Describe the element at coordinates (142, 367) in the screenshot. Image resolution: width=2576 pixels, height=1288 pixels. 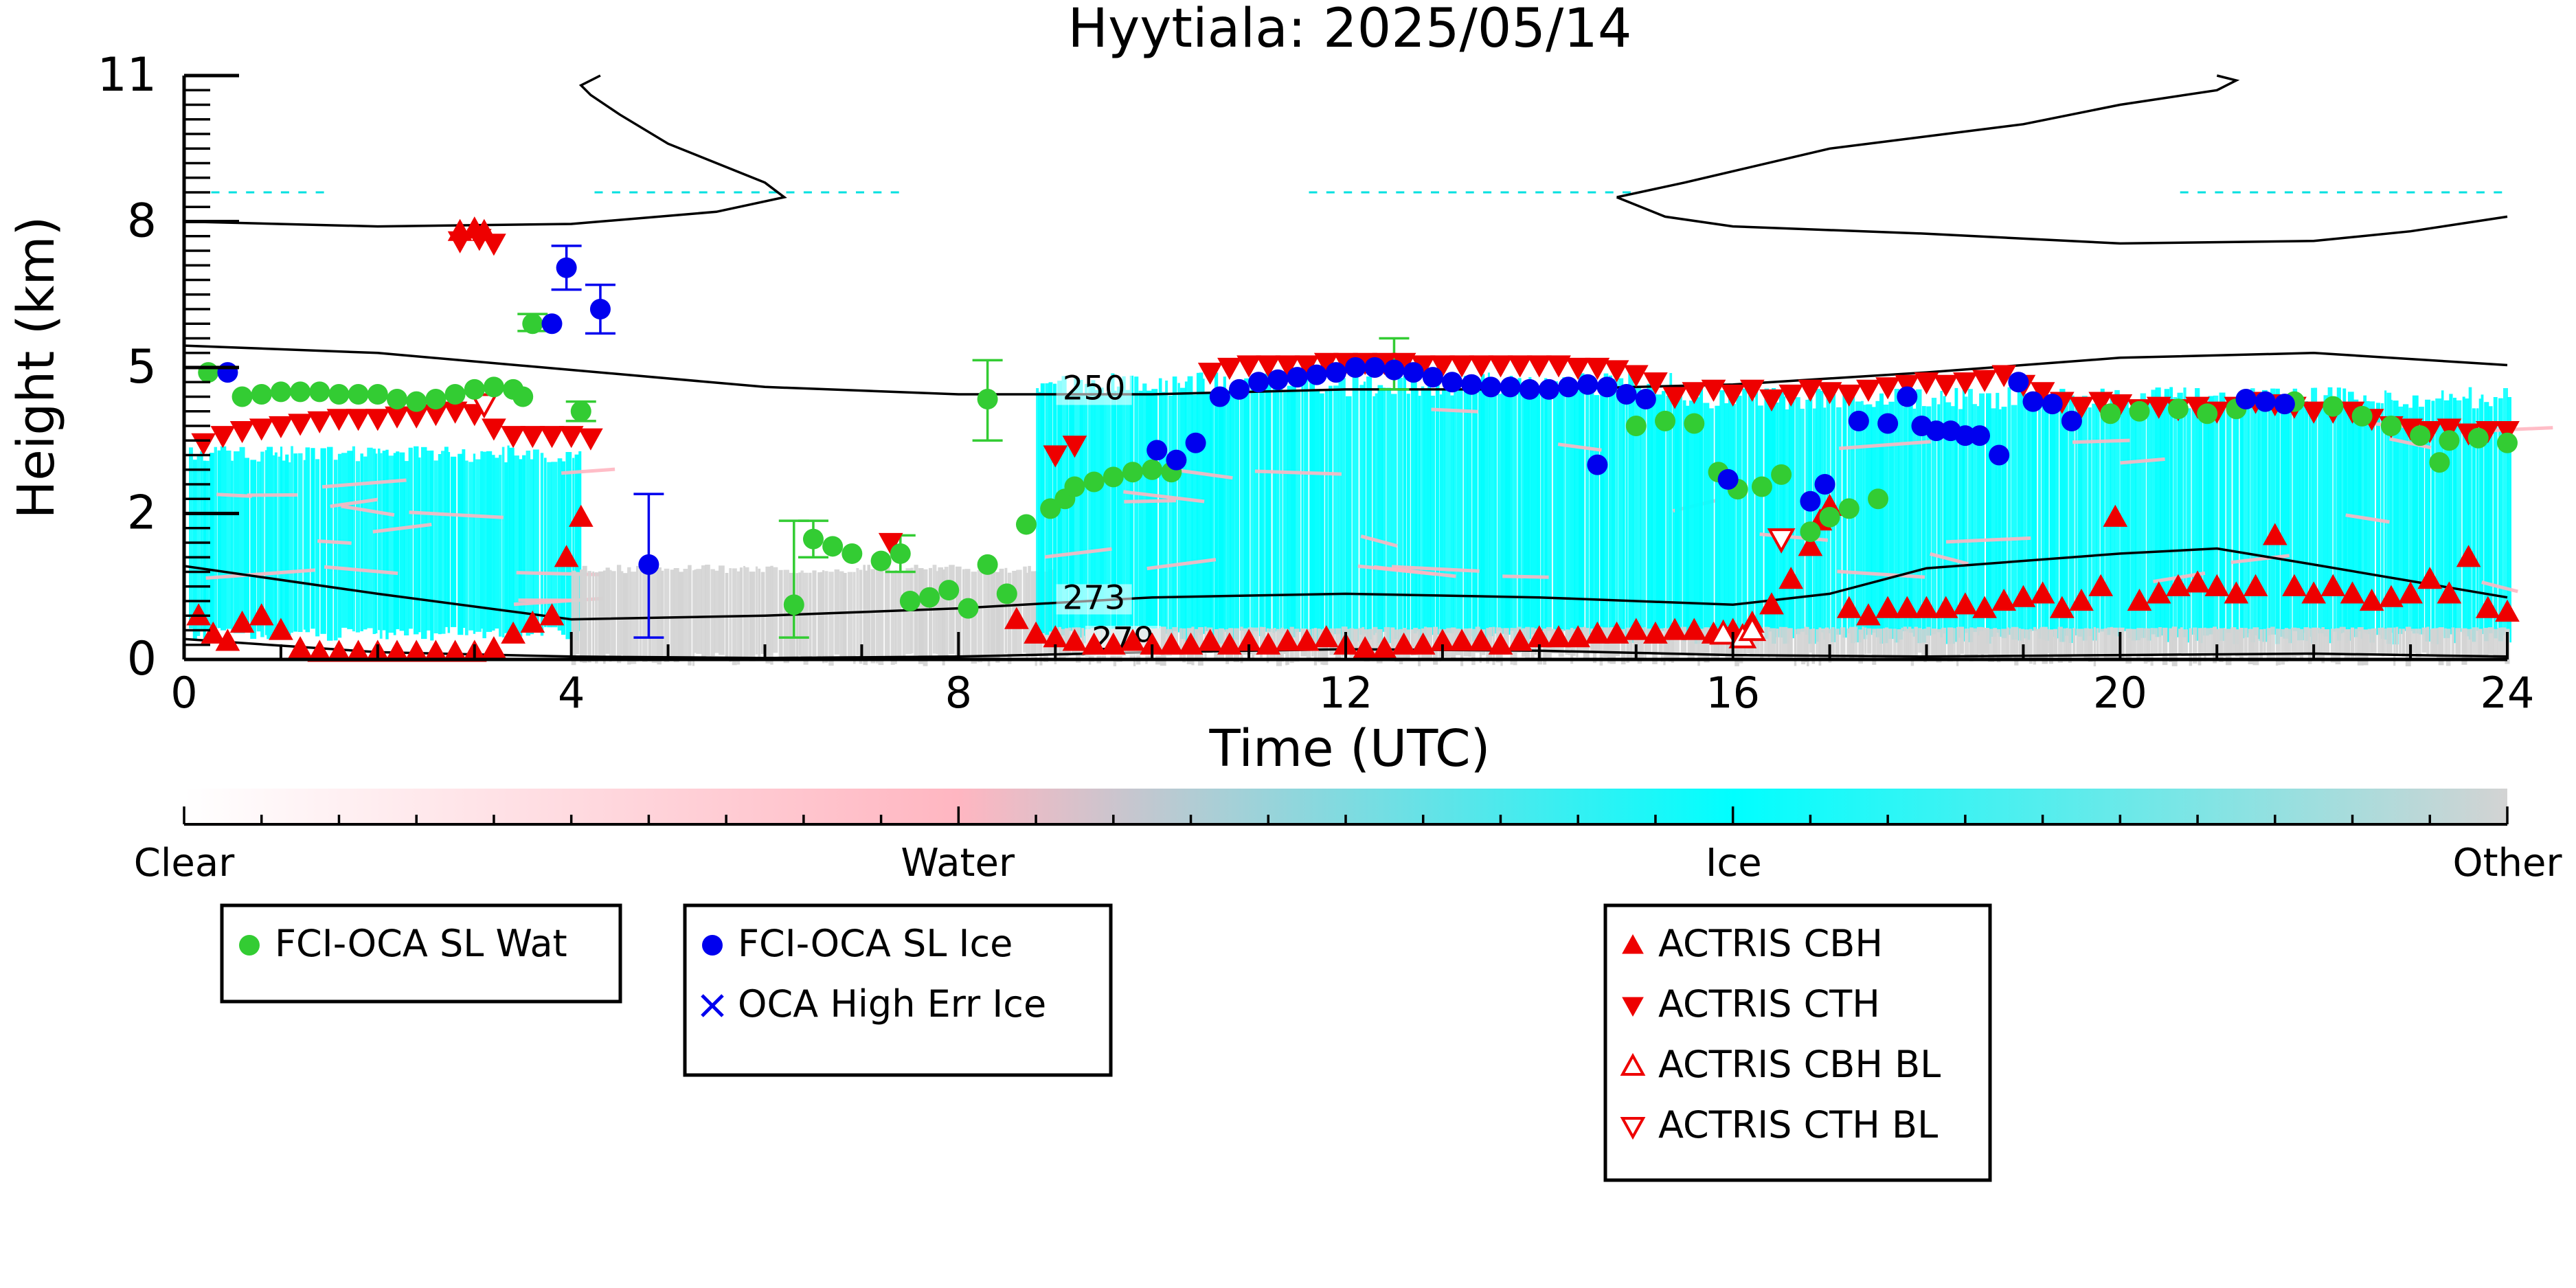
I see `y-tick-label: 5` at that location.